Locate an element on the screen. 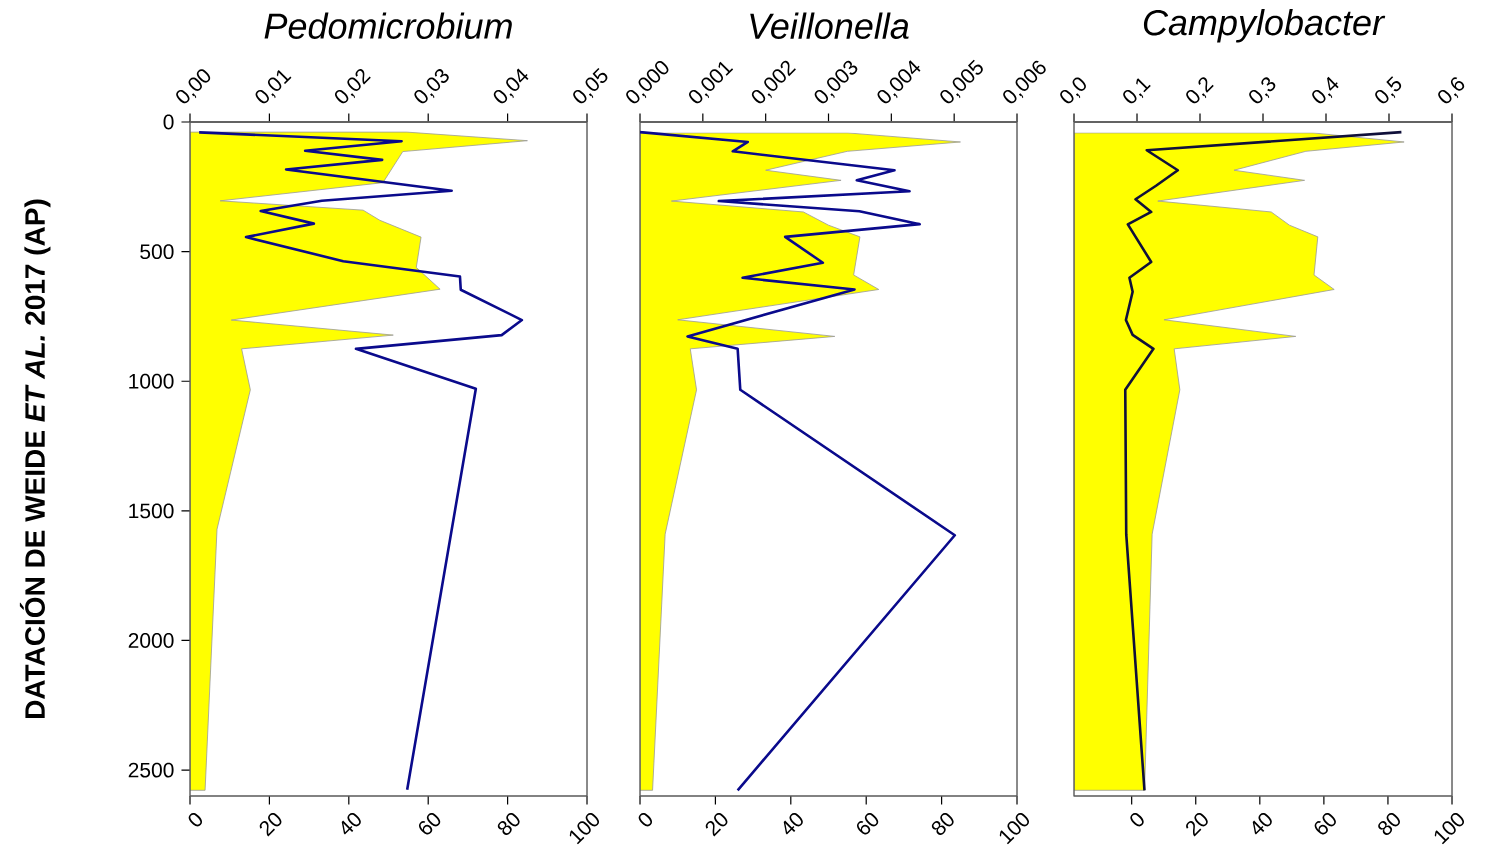 The height and width of the screenshot is (848, 1488). y-tick-label: 500 is located at coordinates (157, 252).